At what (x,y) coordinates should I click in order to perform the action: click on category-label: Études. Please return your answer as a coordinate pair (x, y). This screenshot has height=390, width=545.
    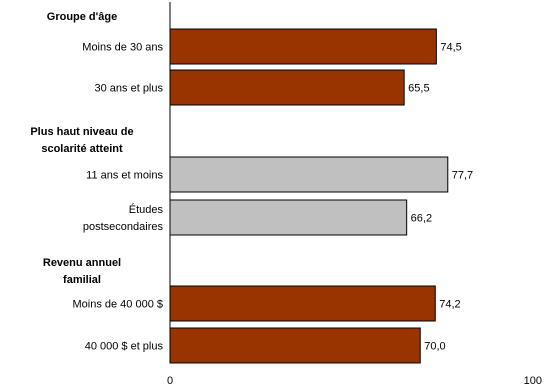
    Looking at the image, I should click on (146, 209).